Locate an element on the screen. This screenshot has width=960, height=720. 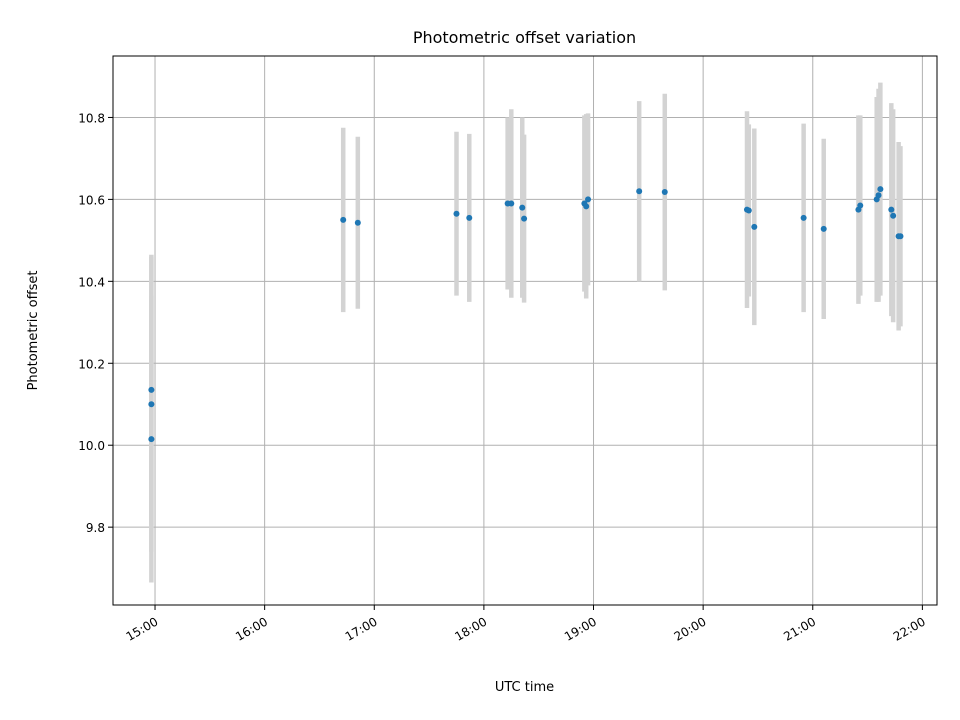
y-axis-label: Photometric offset is located at coordinates (33, 331).